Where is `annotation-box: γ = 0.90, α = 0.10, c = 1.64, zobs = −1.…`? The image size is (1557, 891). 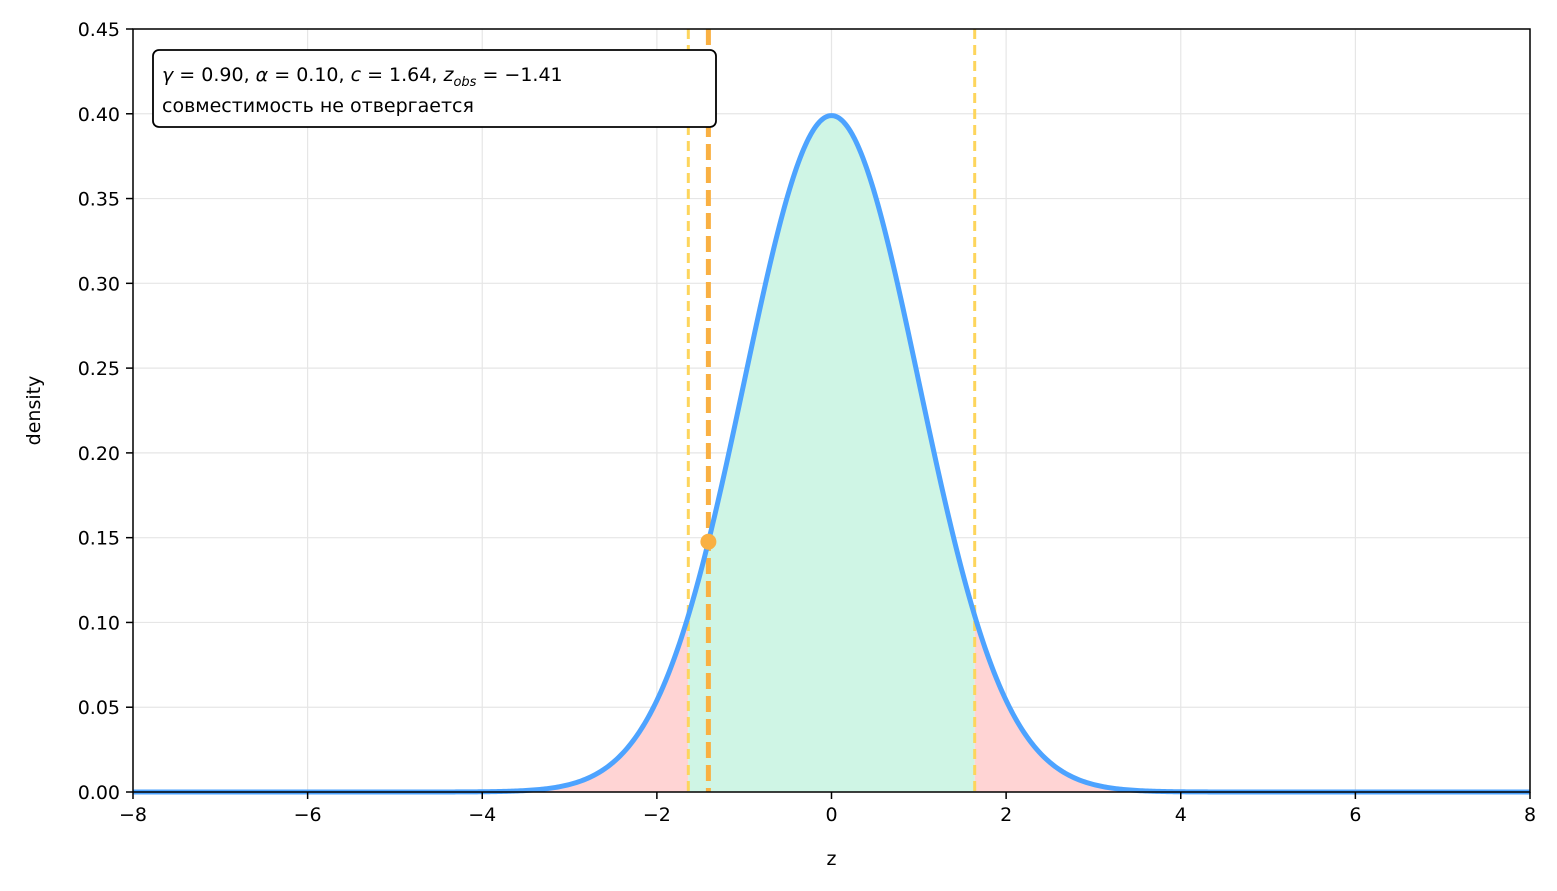 annotation-box: γ = 0.90, α = 0.10, c = 1.64, zobs = −1.… is located at coordinates (434, 88).